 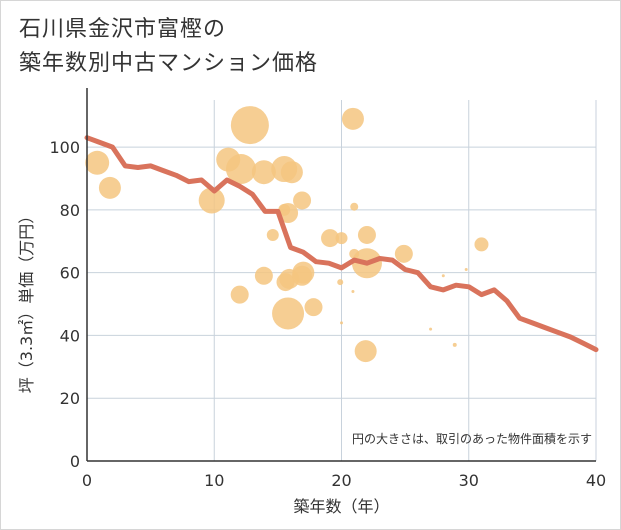 I want to click on page-title: 石川県金沢市富樫の 築年数別中古マンション価格, so click(x=168, y=47).